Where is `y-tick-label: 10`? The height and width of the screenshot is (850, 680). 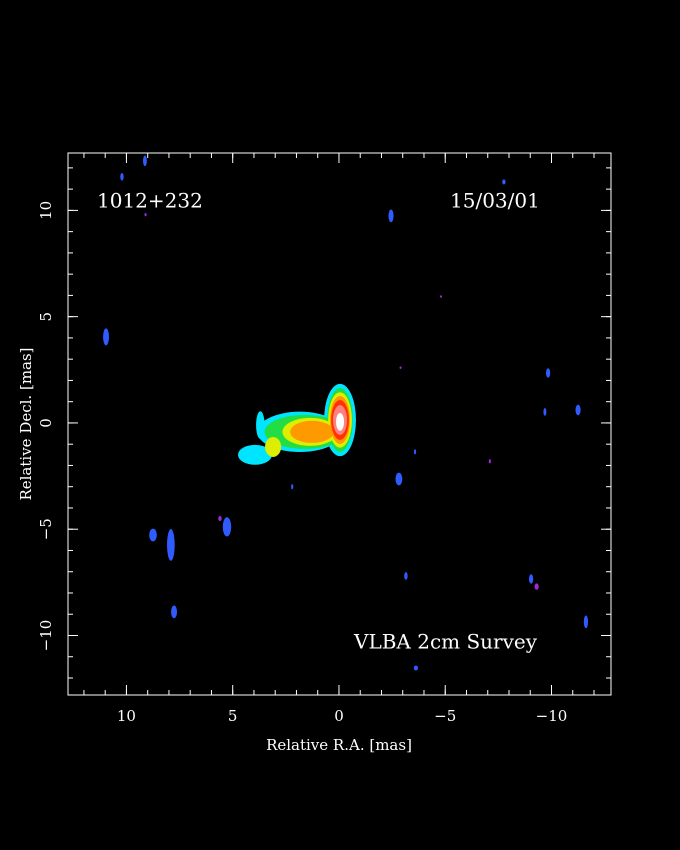 y-tick-label: 10 is located at coordinates (46, 210).